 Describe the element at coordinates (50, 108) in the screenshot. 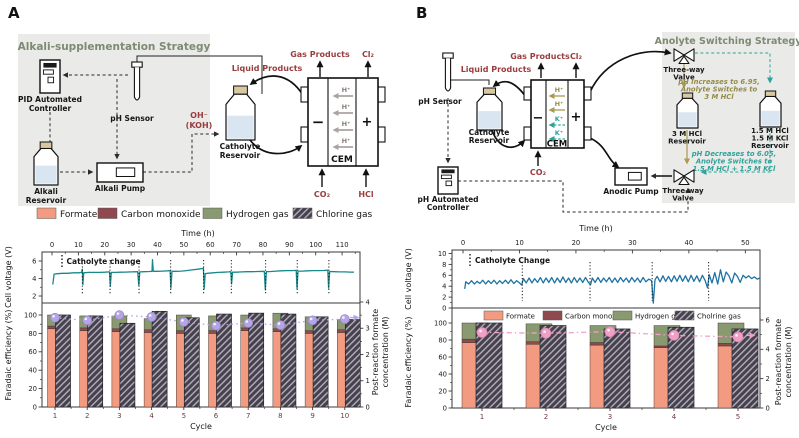

I see `pid-controller-label2: Controller` at that location.